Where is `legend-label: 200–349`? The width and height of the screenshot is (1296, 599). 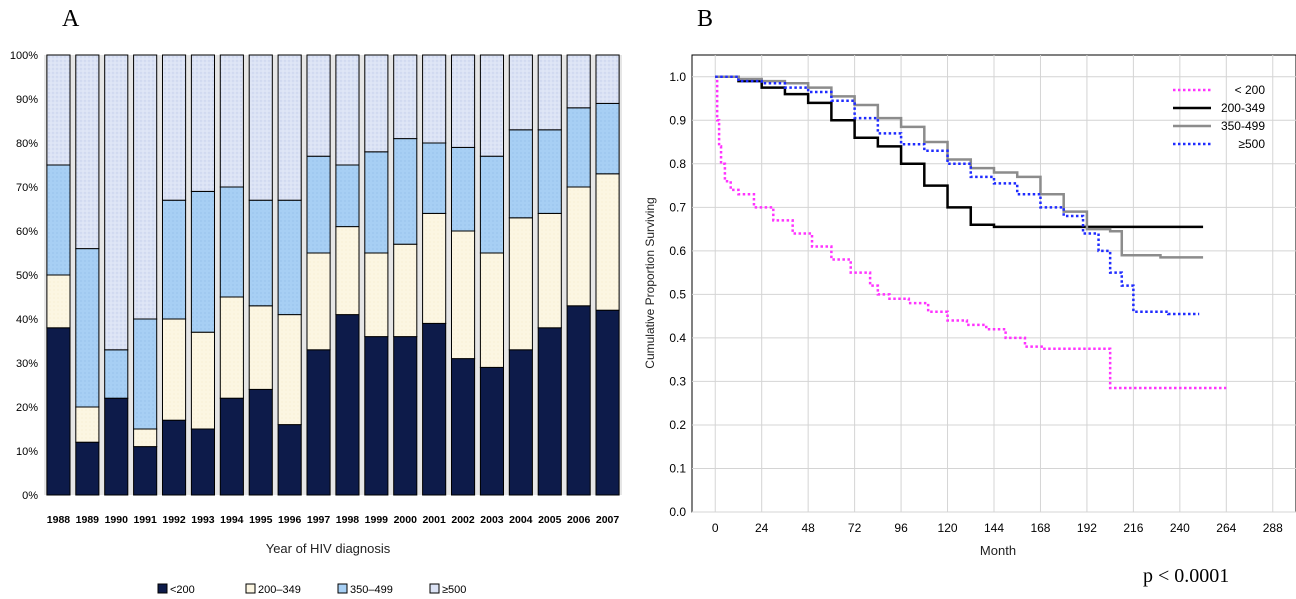 legend-label: 200–349 is located at coordinates (279, 590).